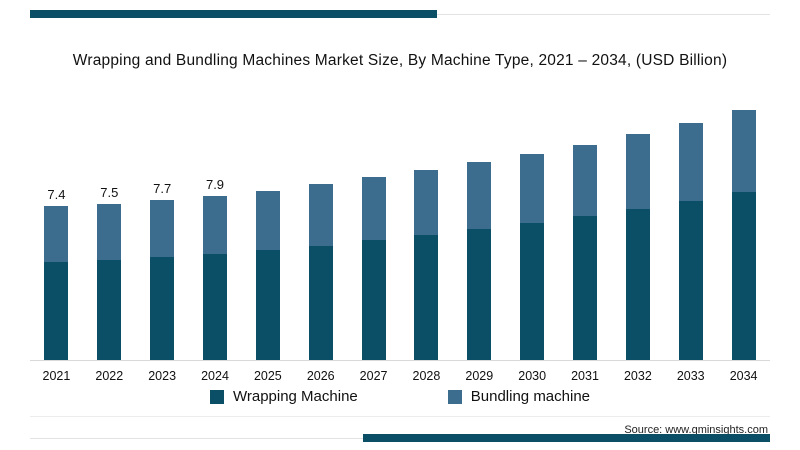 Image resolution: width=800 pixels, height=450 pixels. Describe the element at coordinates (373, 376) in the screenshot. I see `x-tick-label: 2027` at that location.